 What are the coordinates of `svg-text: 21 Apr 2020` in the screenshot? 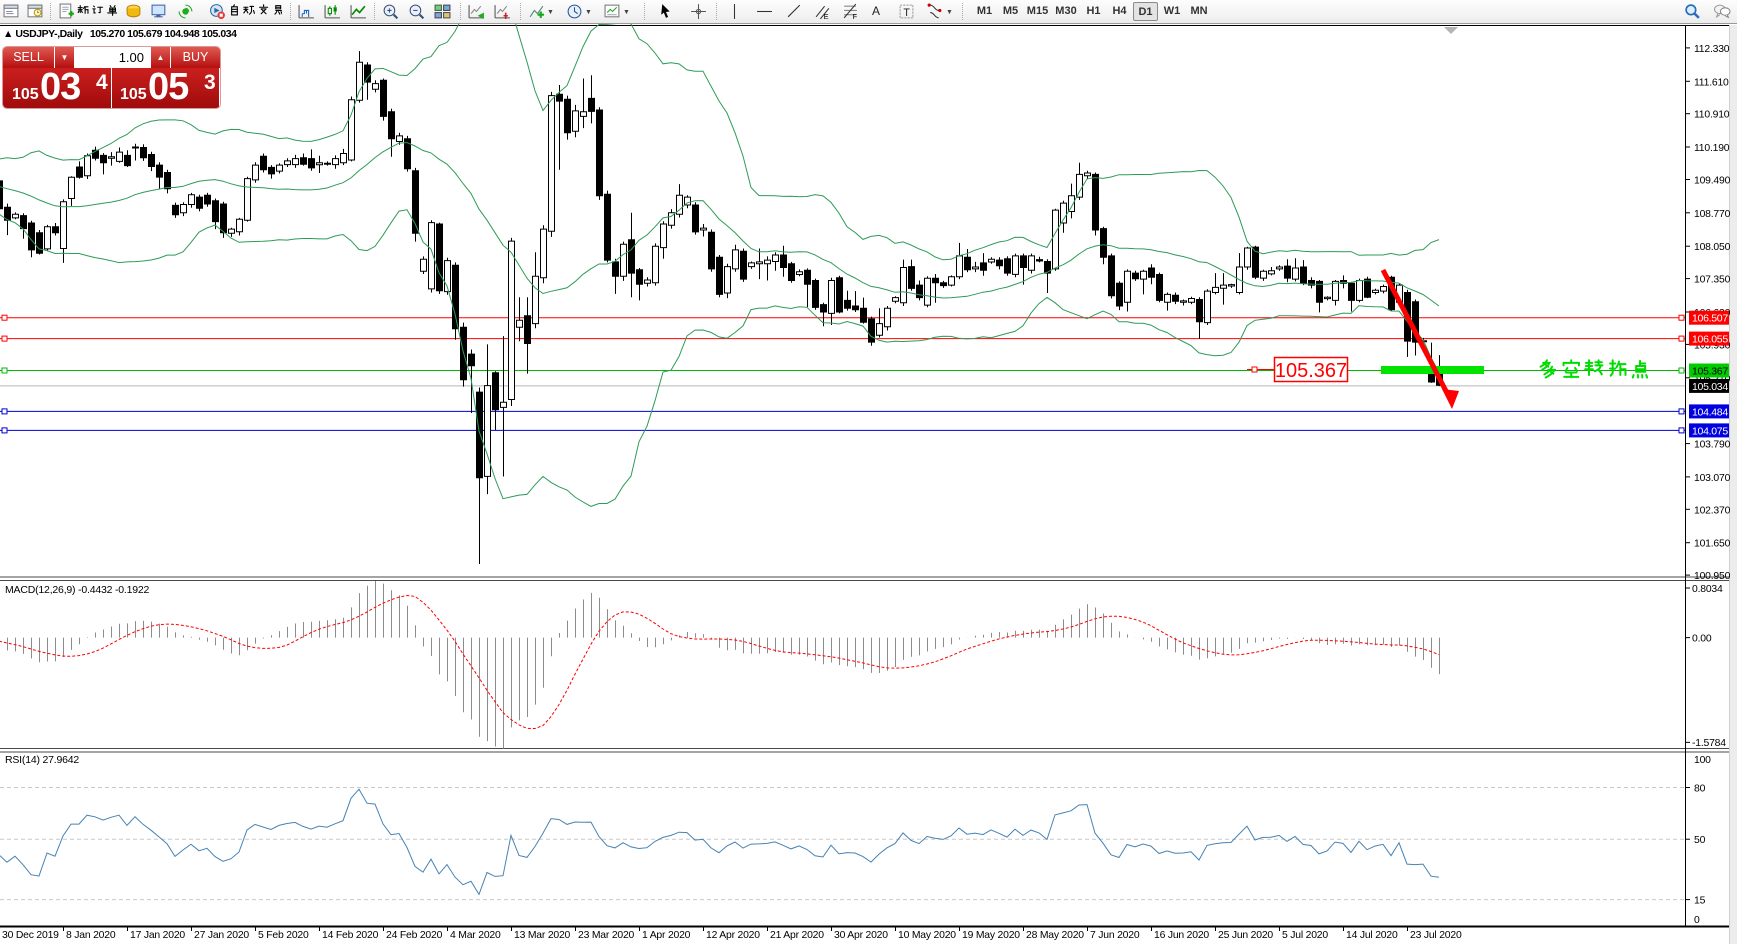 It's located at (797, 935).